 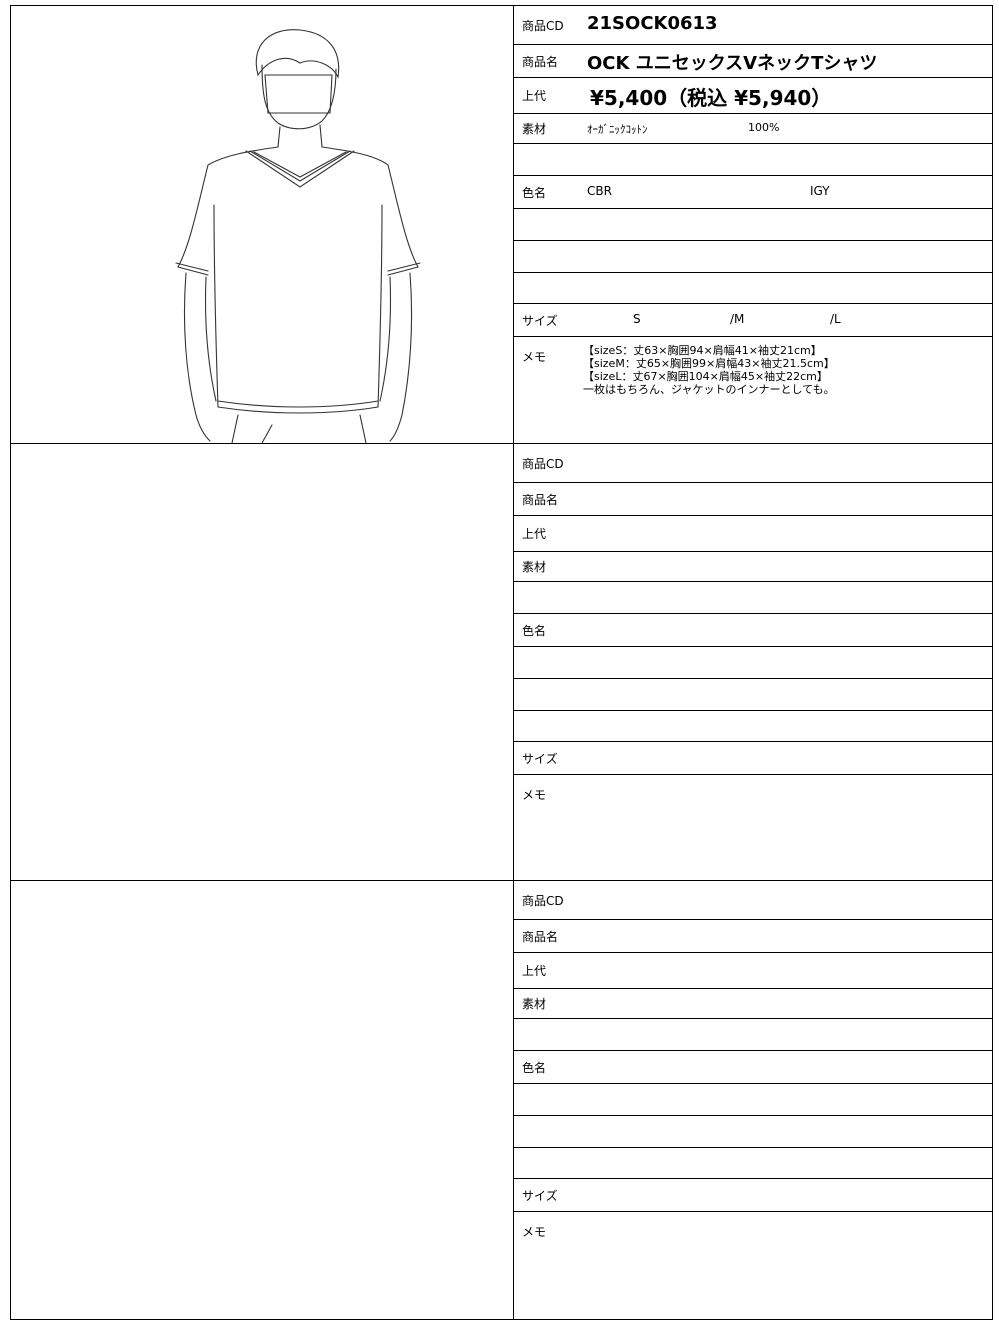 I want to click on field-value: /L, so click(x=835, y=318).